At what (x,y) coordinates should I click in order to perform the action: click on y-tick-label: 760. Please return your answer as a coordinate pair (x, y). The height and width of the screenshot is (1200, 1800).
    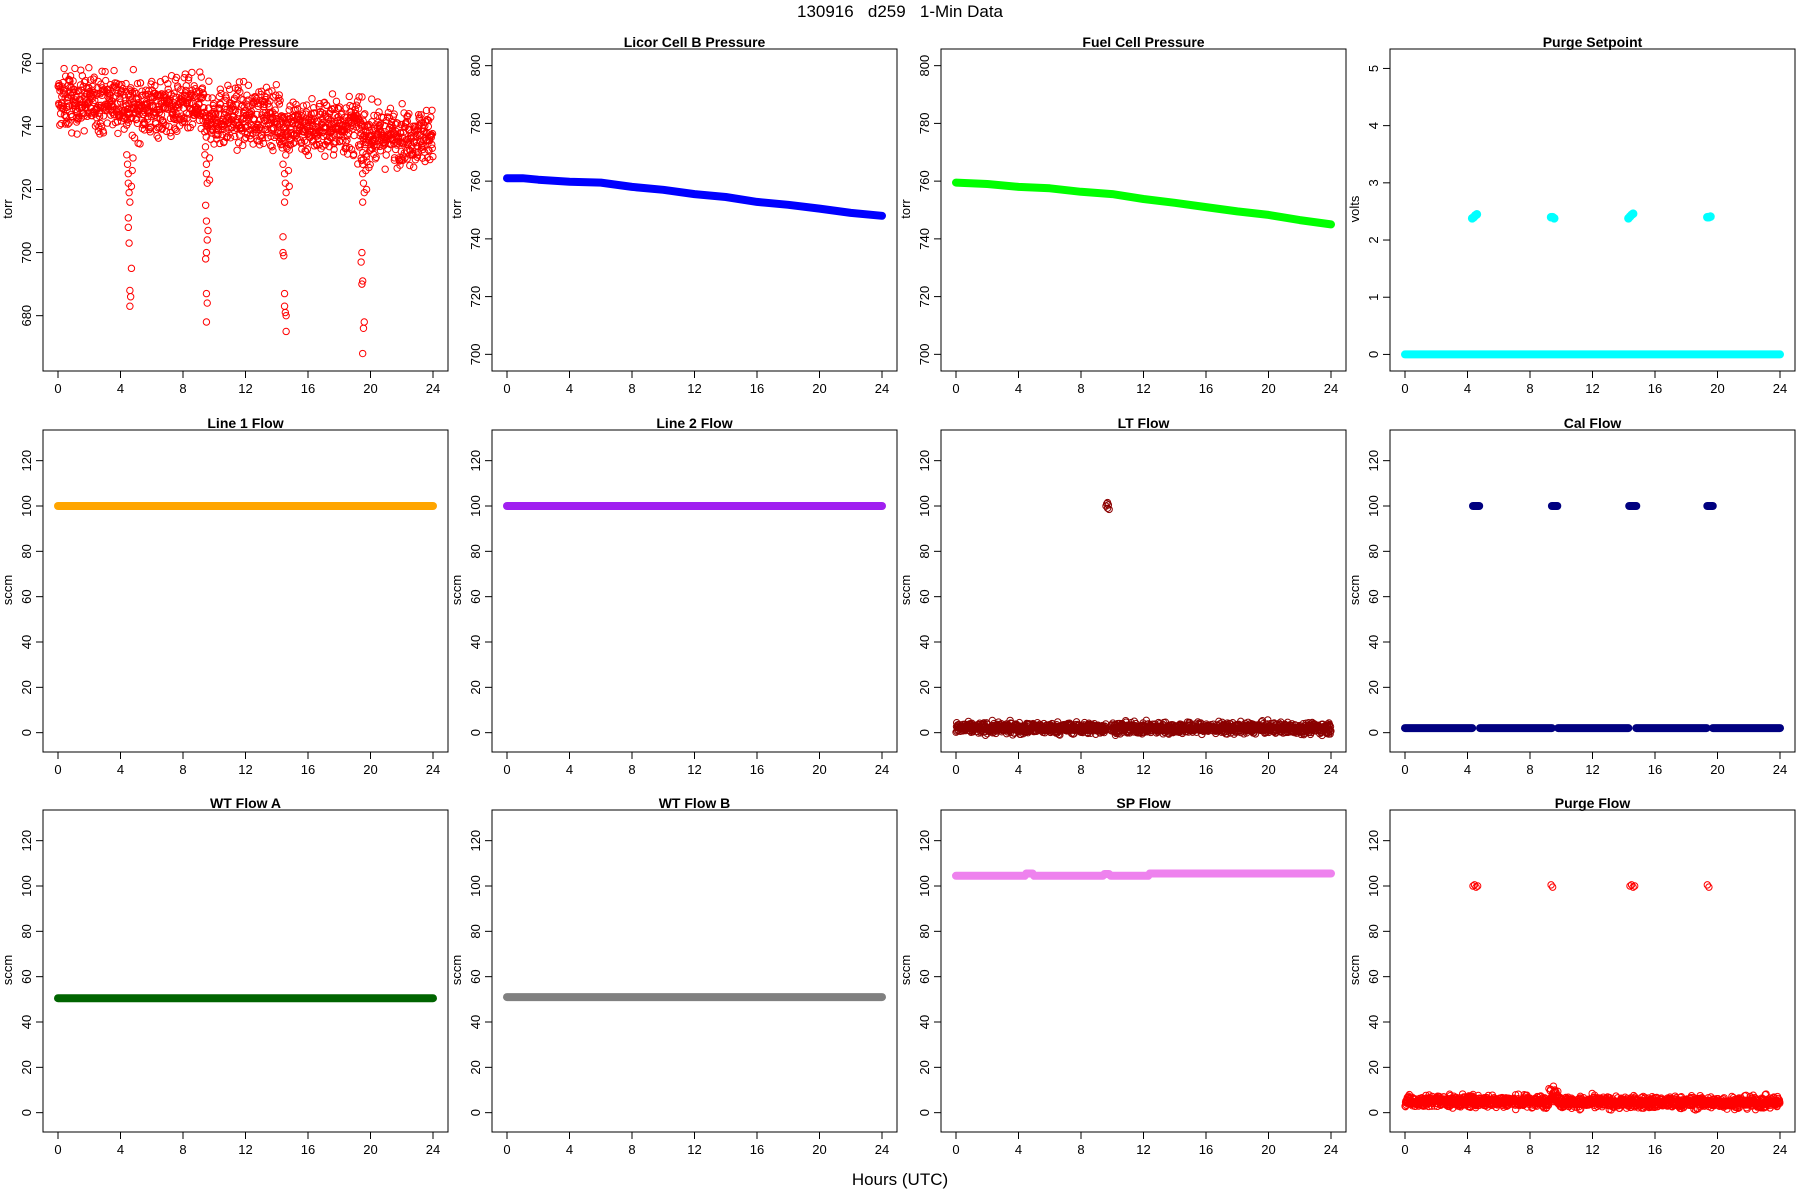
    Looking at the image, I should click on (475, 181).